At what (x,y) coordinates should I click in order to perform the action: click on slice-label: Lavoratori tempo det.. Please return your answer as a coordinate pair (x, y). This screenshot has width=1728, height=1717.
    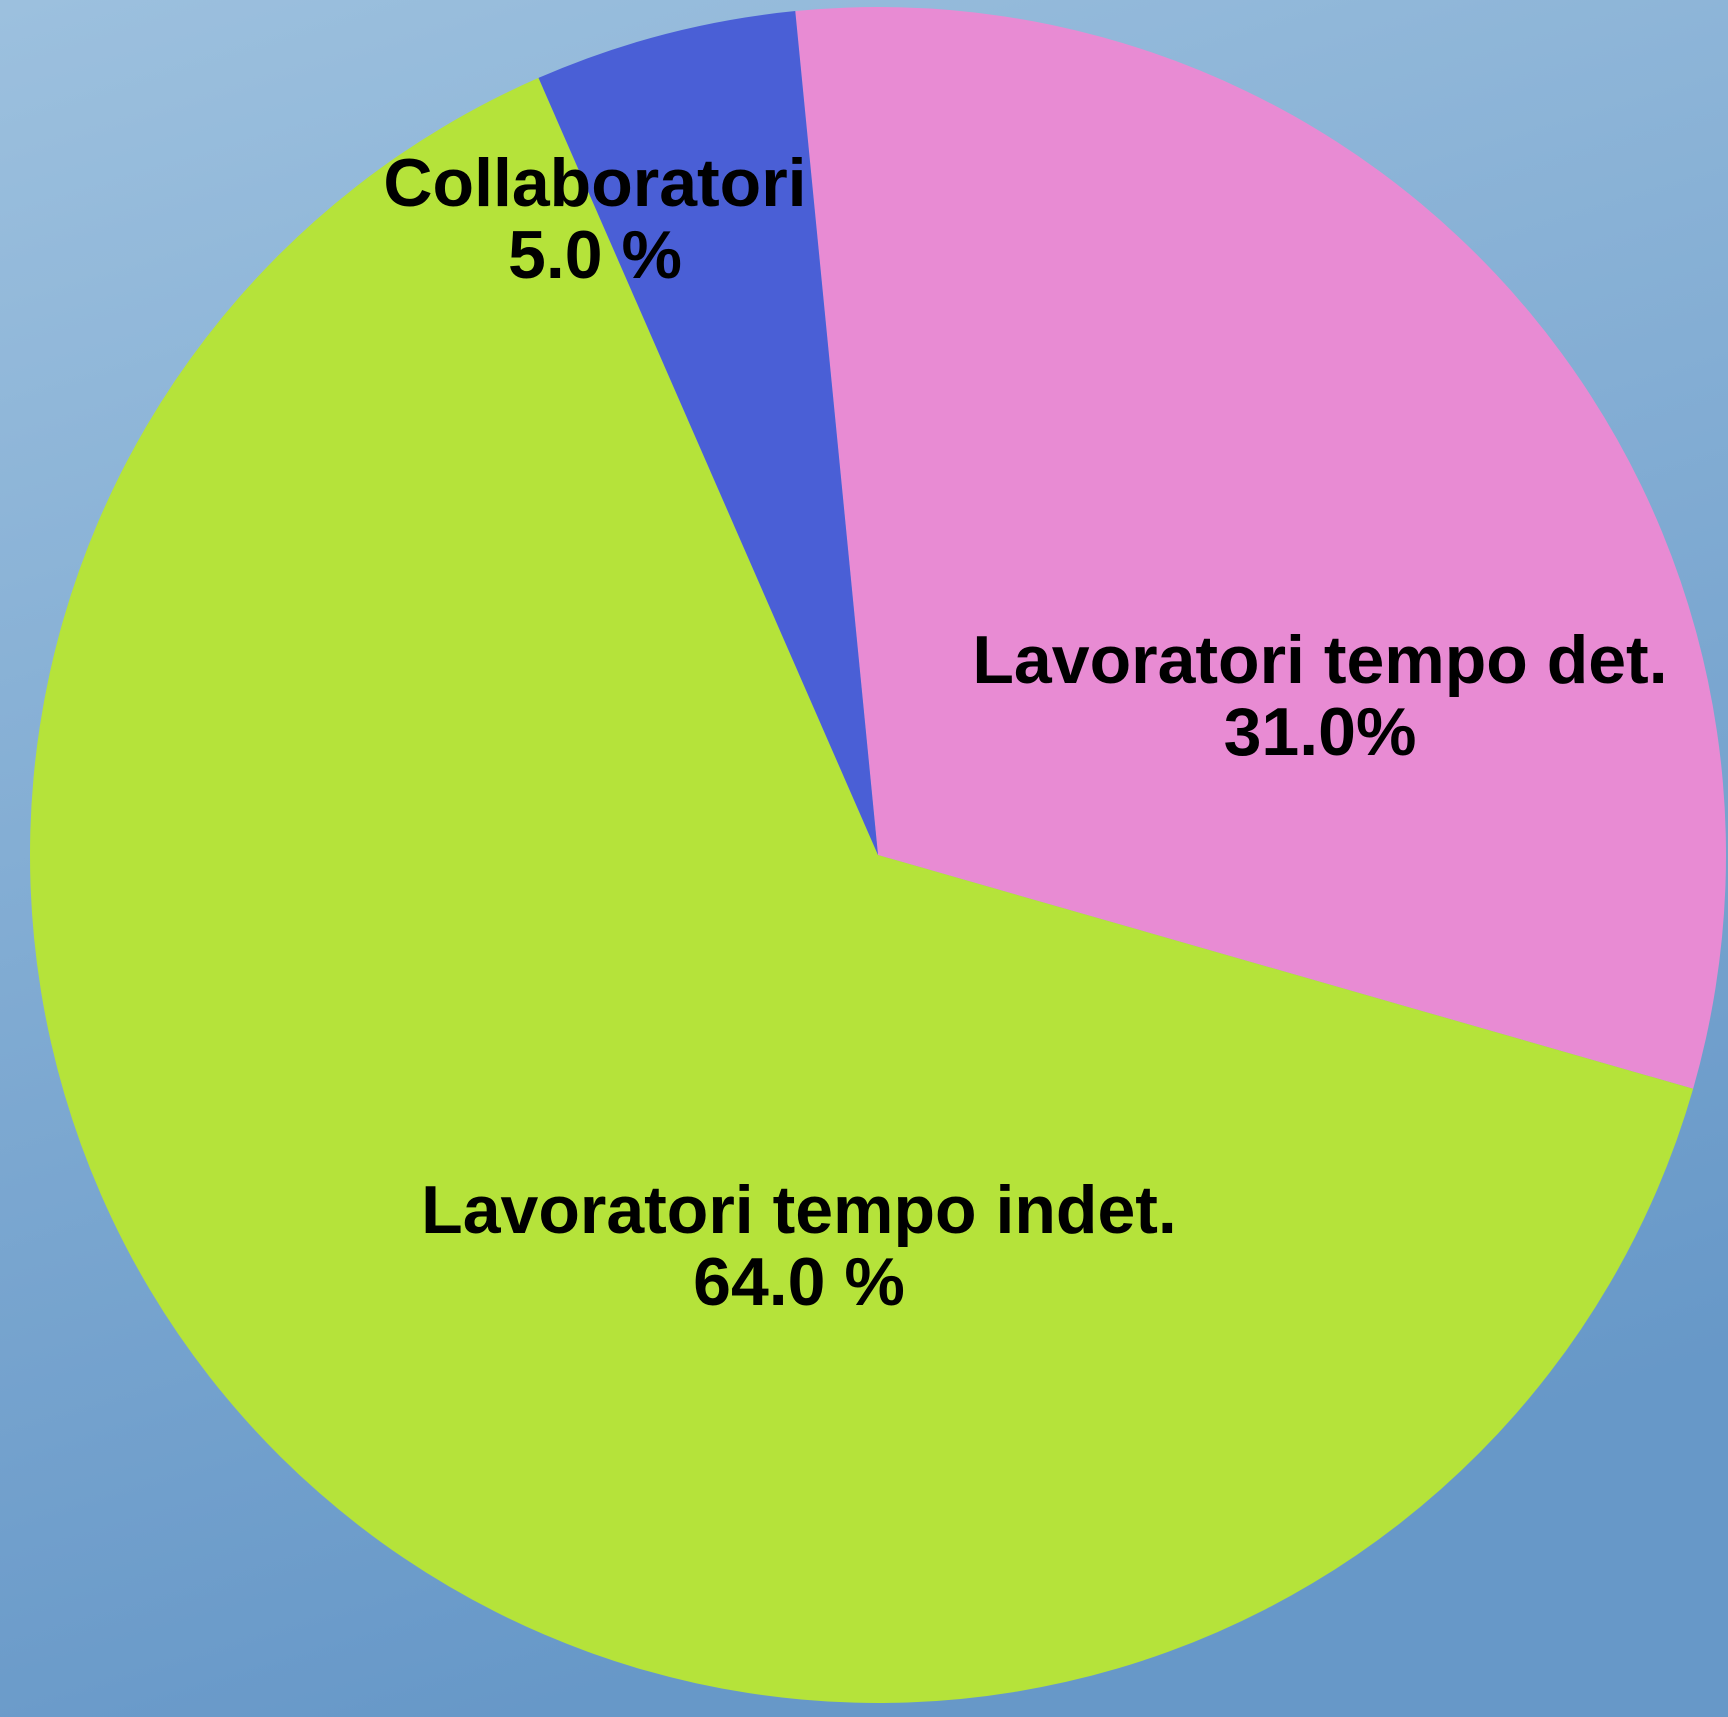
    Looking at the image, I should click on (1319, 660).